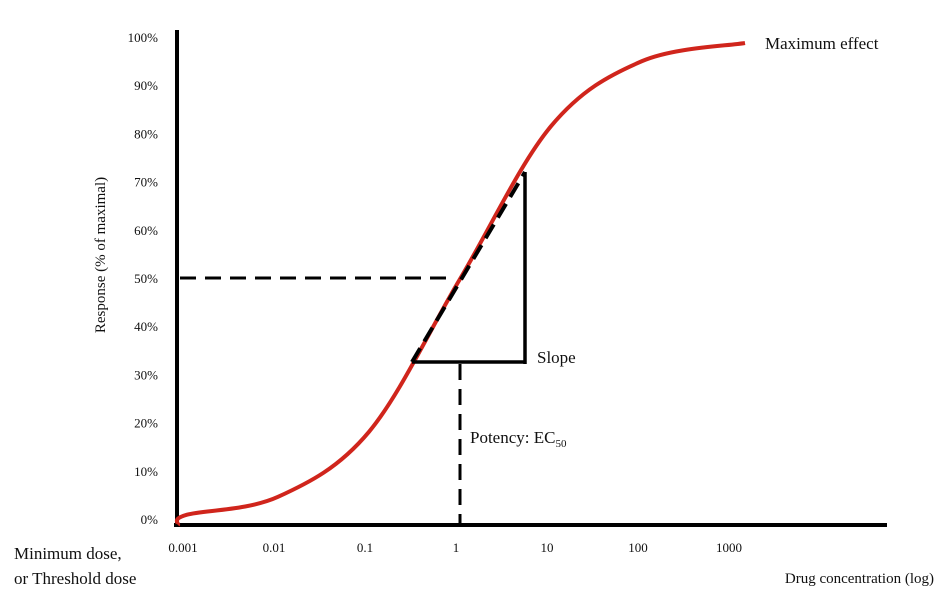  What do you see at coordinates (101, 255) in the screenshot?
I see `y-axis-title: Response (% of maximal)` at bounding box center [101, 255].